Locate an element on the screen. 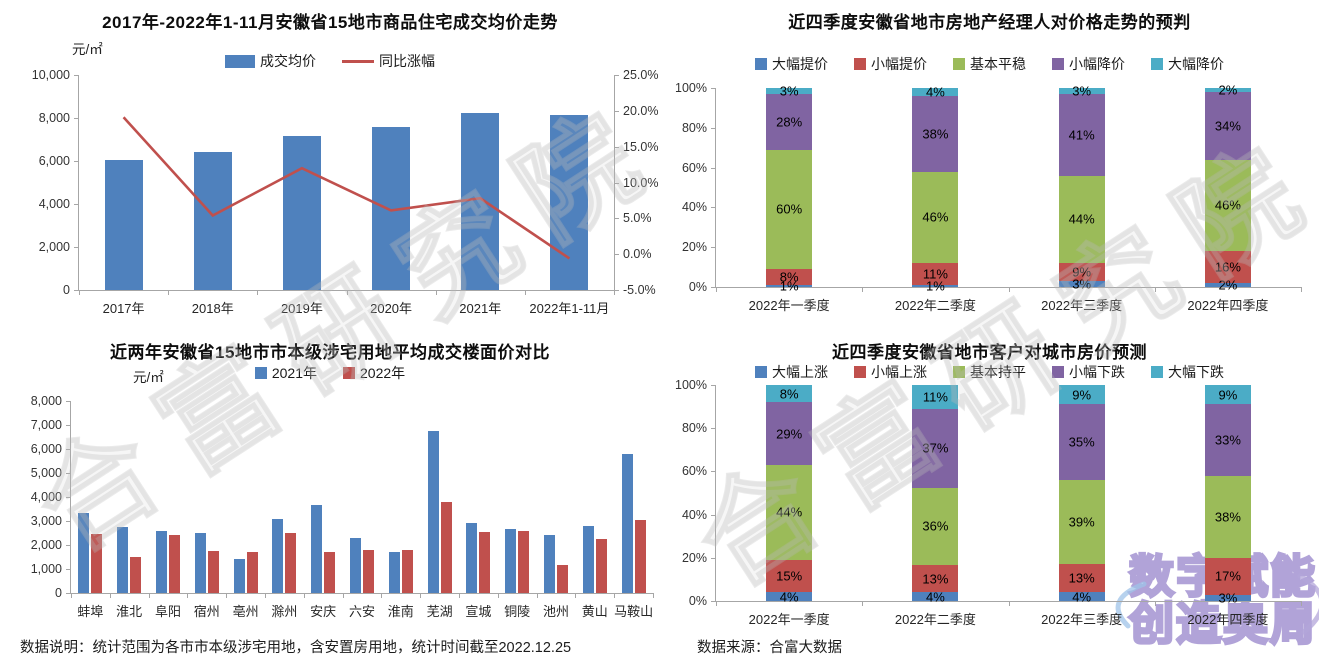 The height and width of the screenshot is (661, 1319). legend-label: 小幅降价 is located at coordinates (1097, 64).